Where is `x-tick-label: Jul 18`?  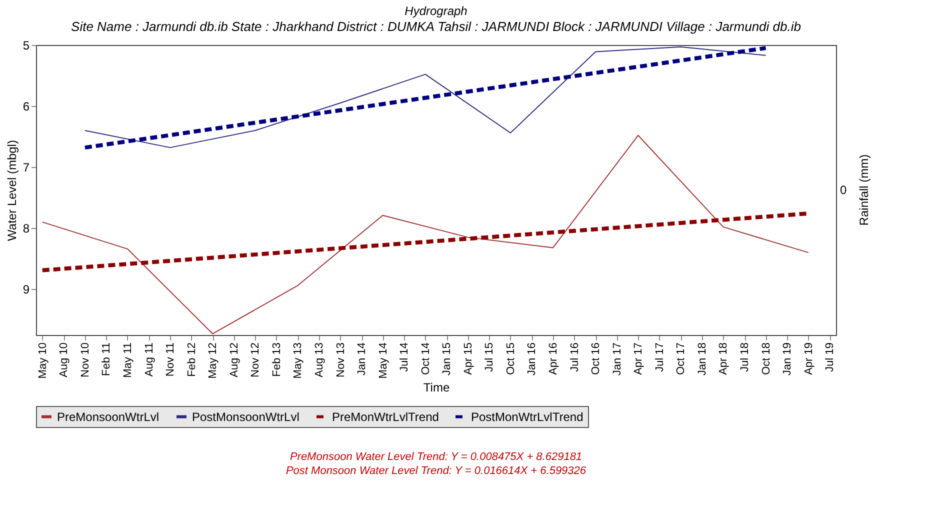 x-tick-label: Jul 18 is located at coordinates (745, 357).